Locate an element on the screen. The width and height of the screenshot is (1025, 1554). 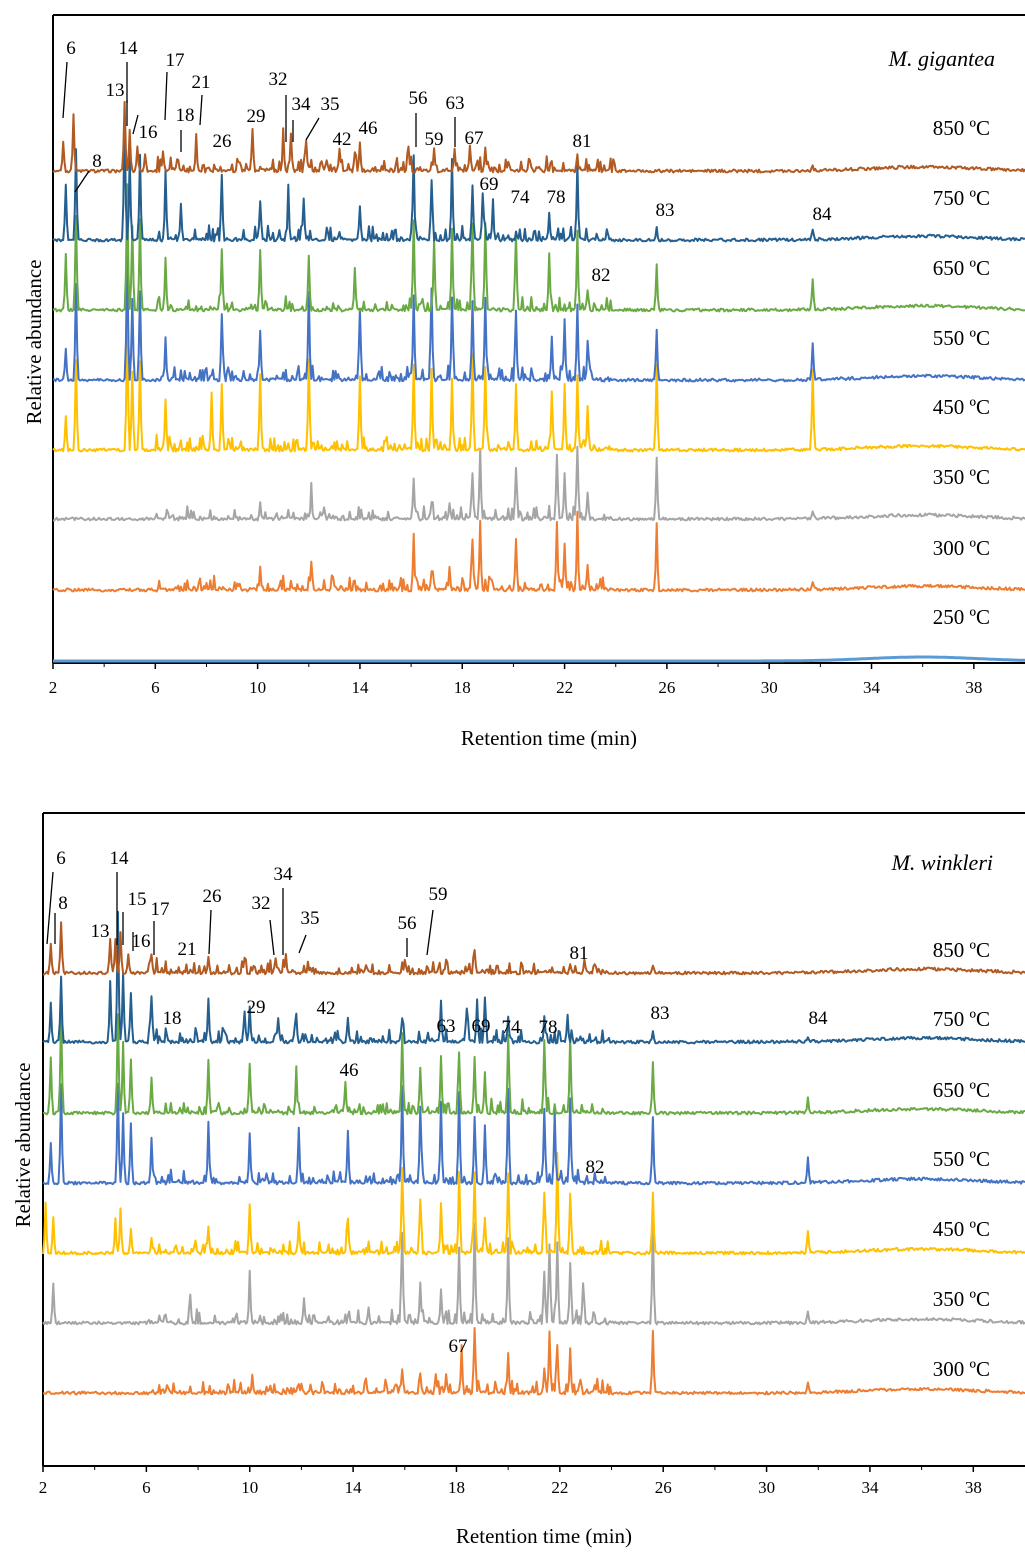
peak-annotation: 42 is located at coordinates (342, 139).